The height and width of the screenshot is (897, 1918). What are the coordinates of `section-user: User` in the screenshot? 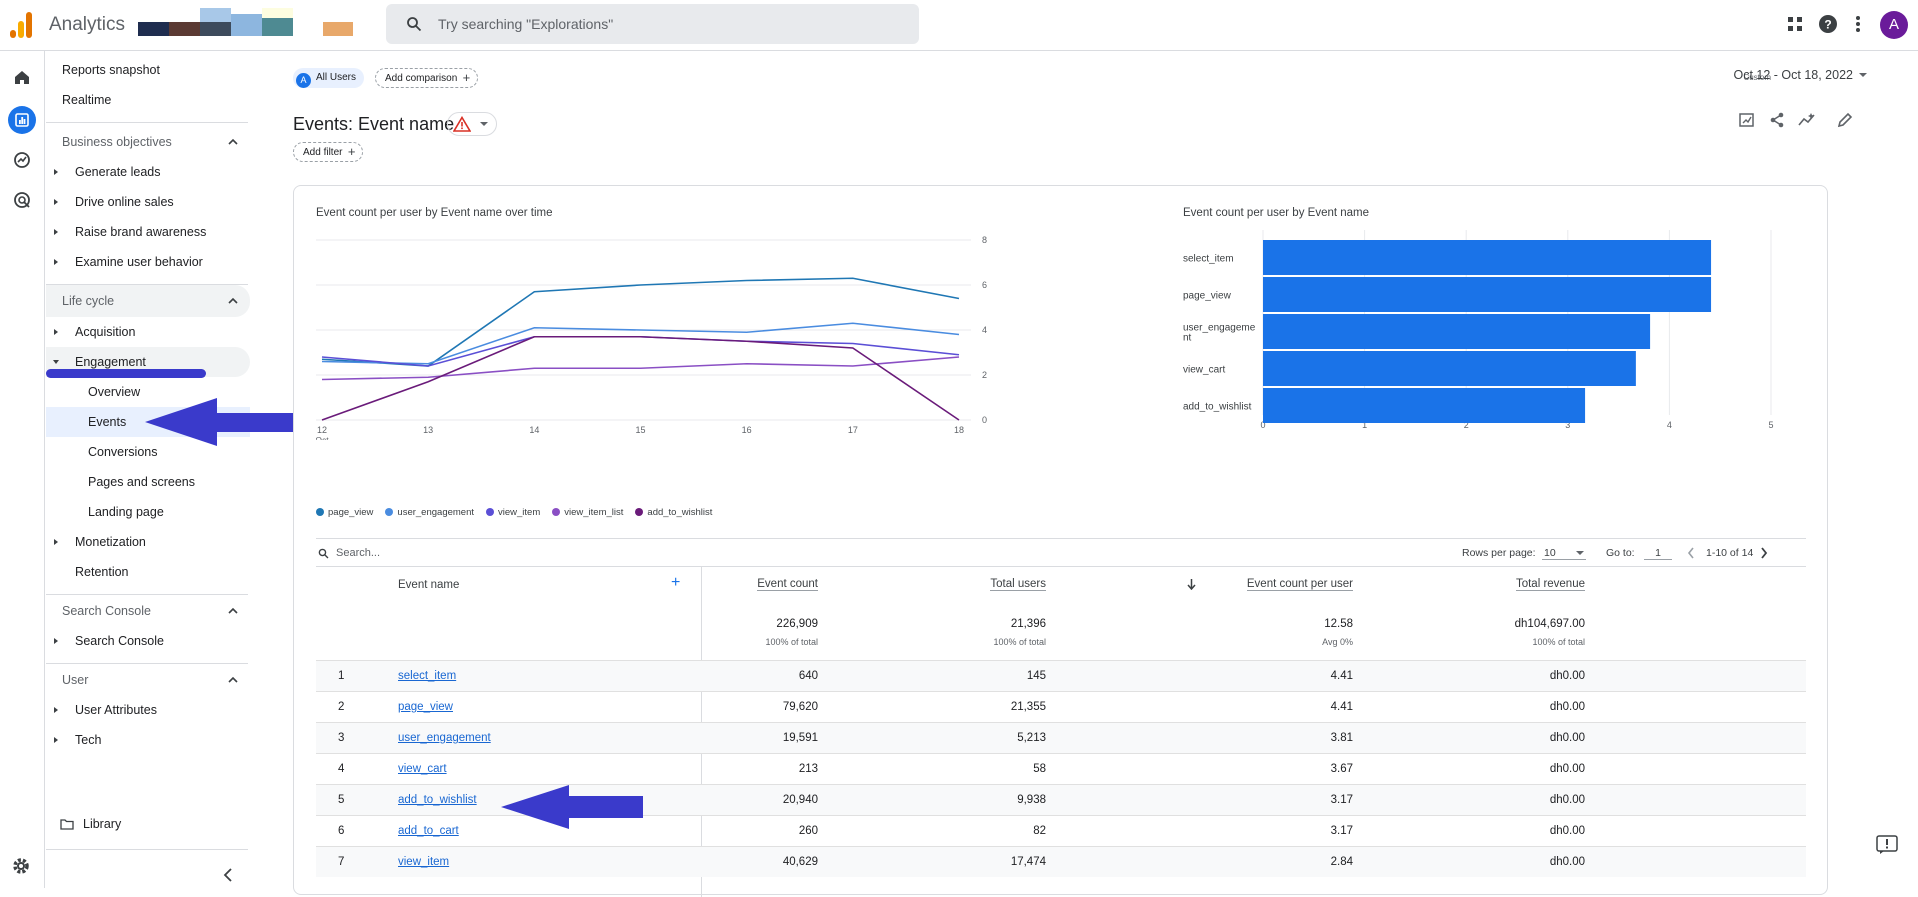 It's located at (148, 680).